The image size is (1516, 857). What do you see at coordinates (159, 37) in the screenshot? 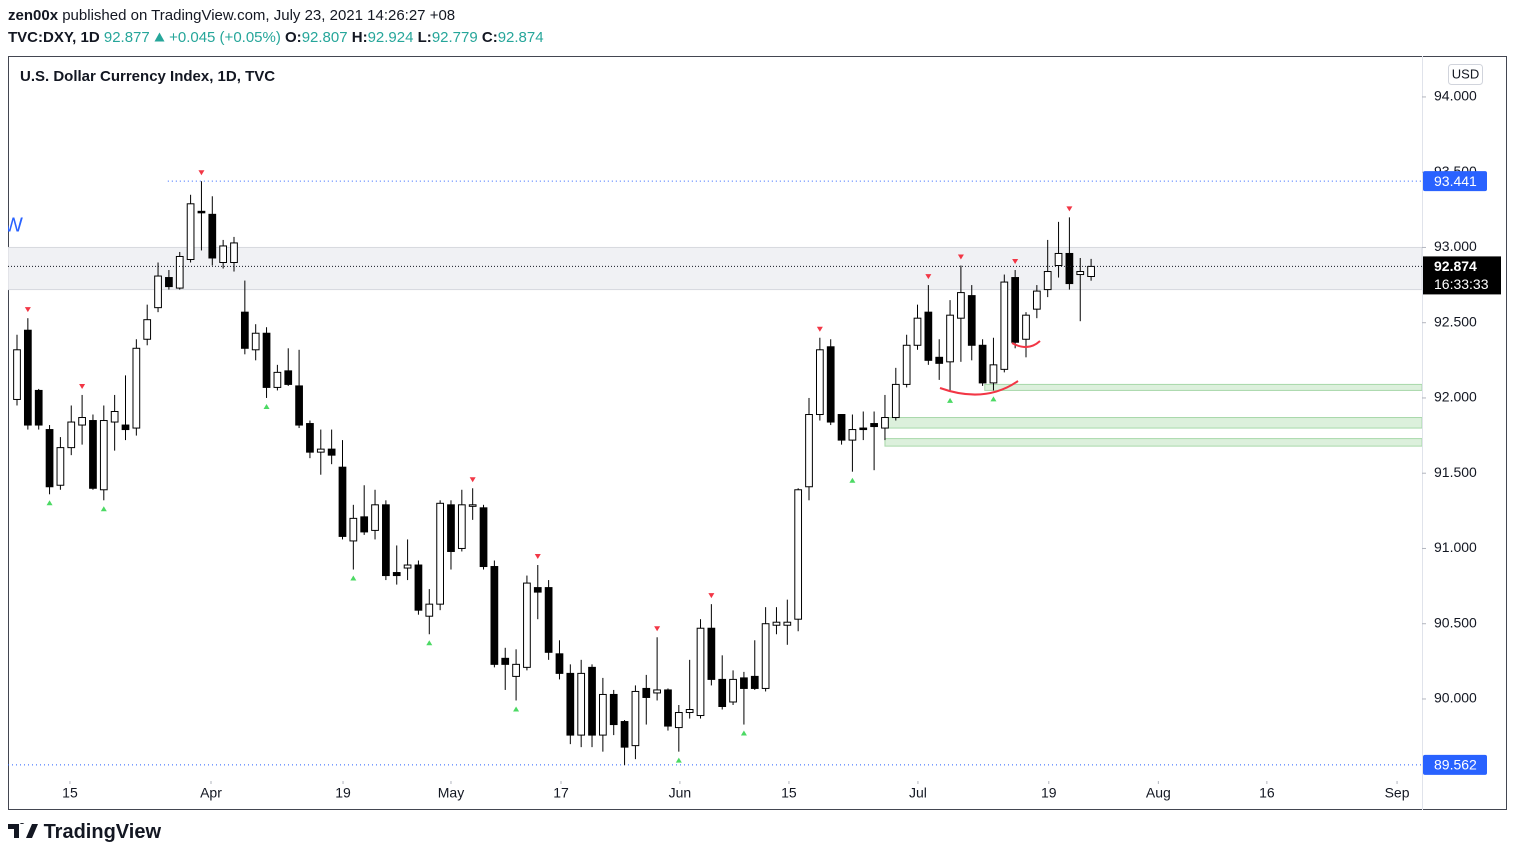
I see `up-arrow` at bounding box center [159, 37].